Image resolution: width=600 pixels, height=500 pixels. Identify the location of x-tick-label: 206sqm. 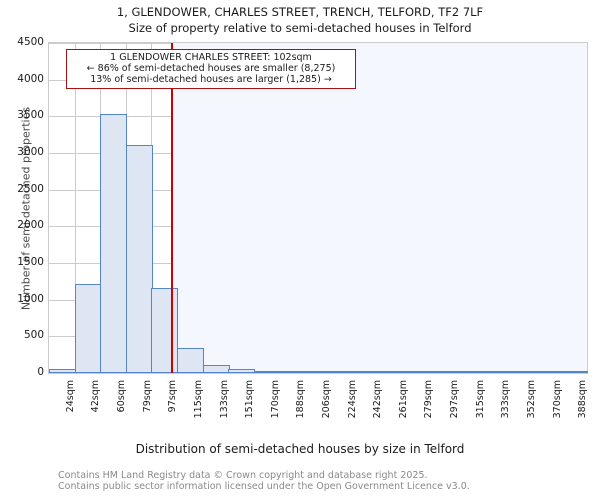
(326, 399).